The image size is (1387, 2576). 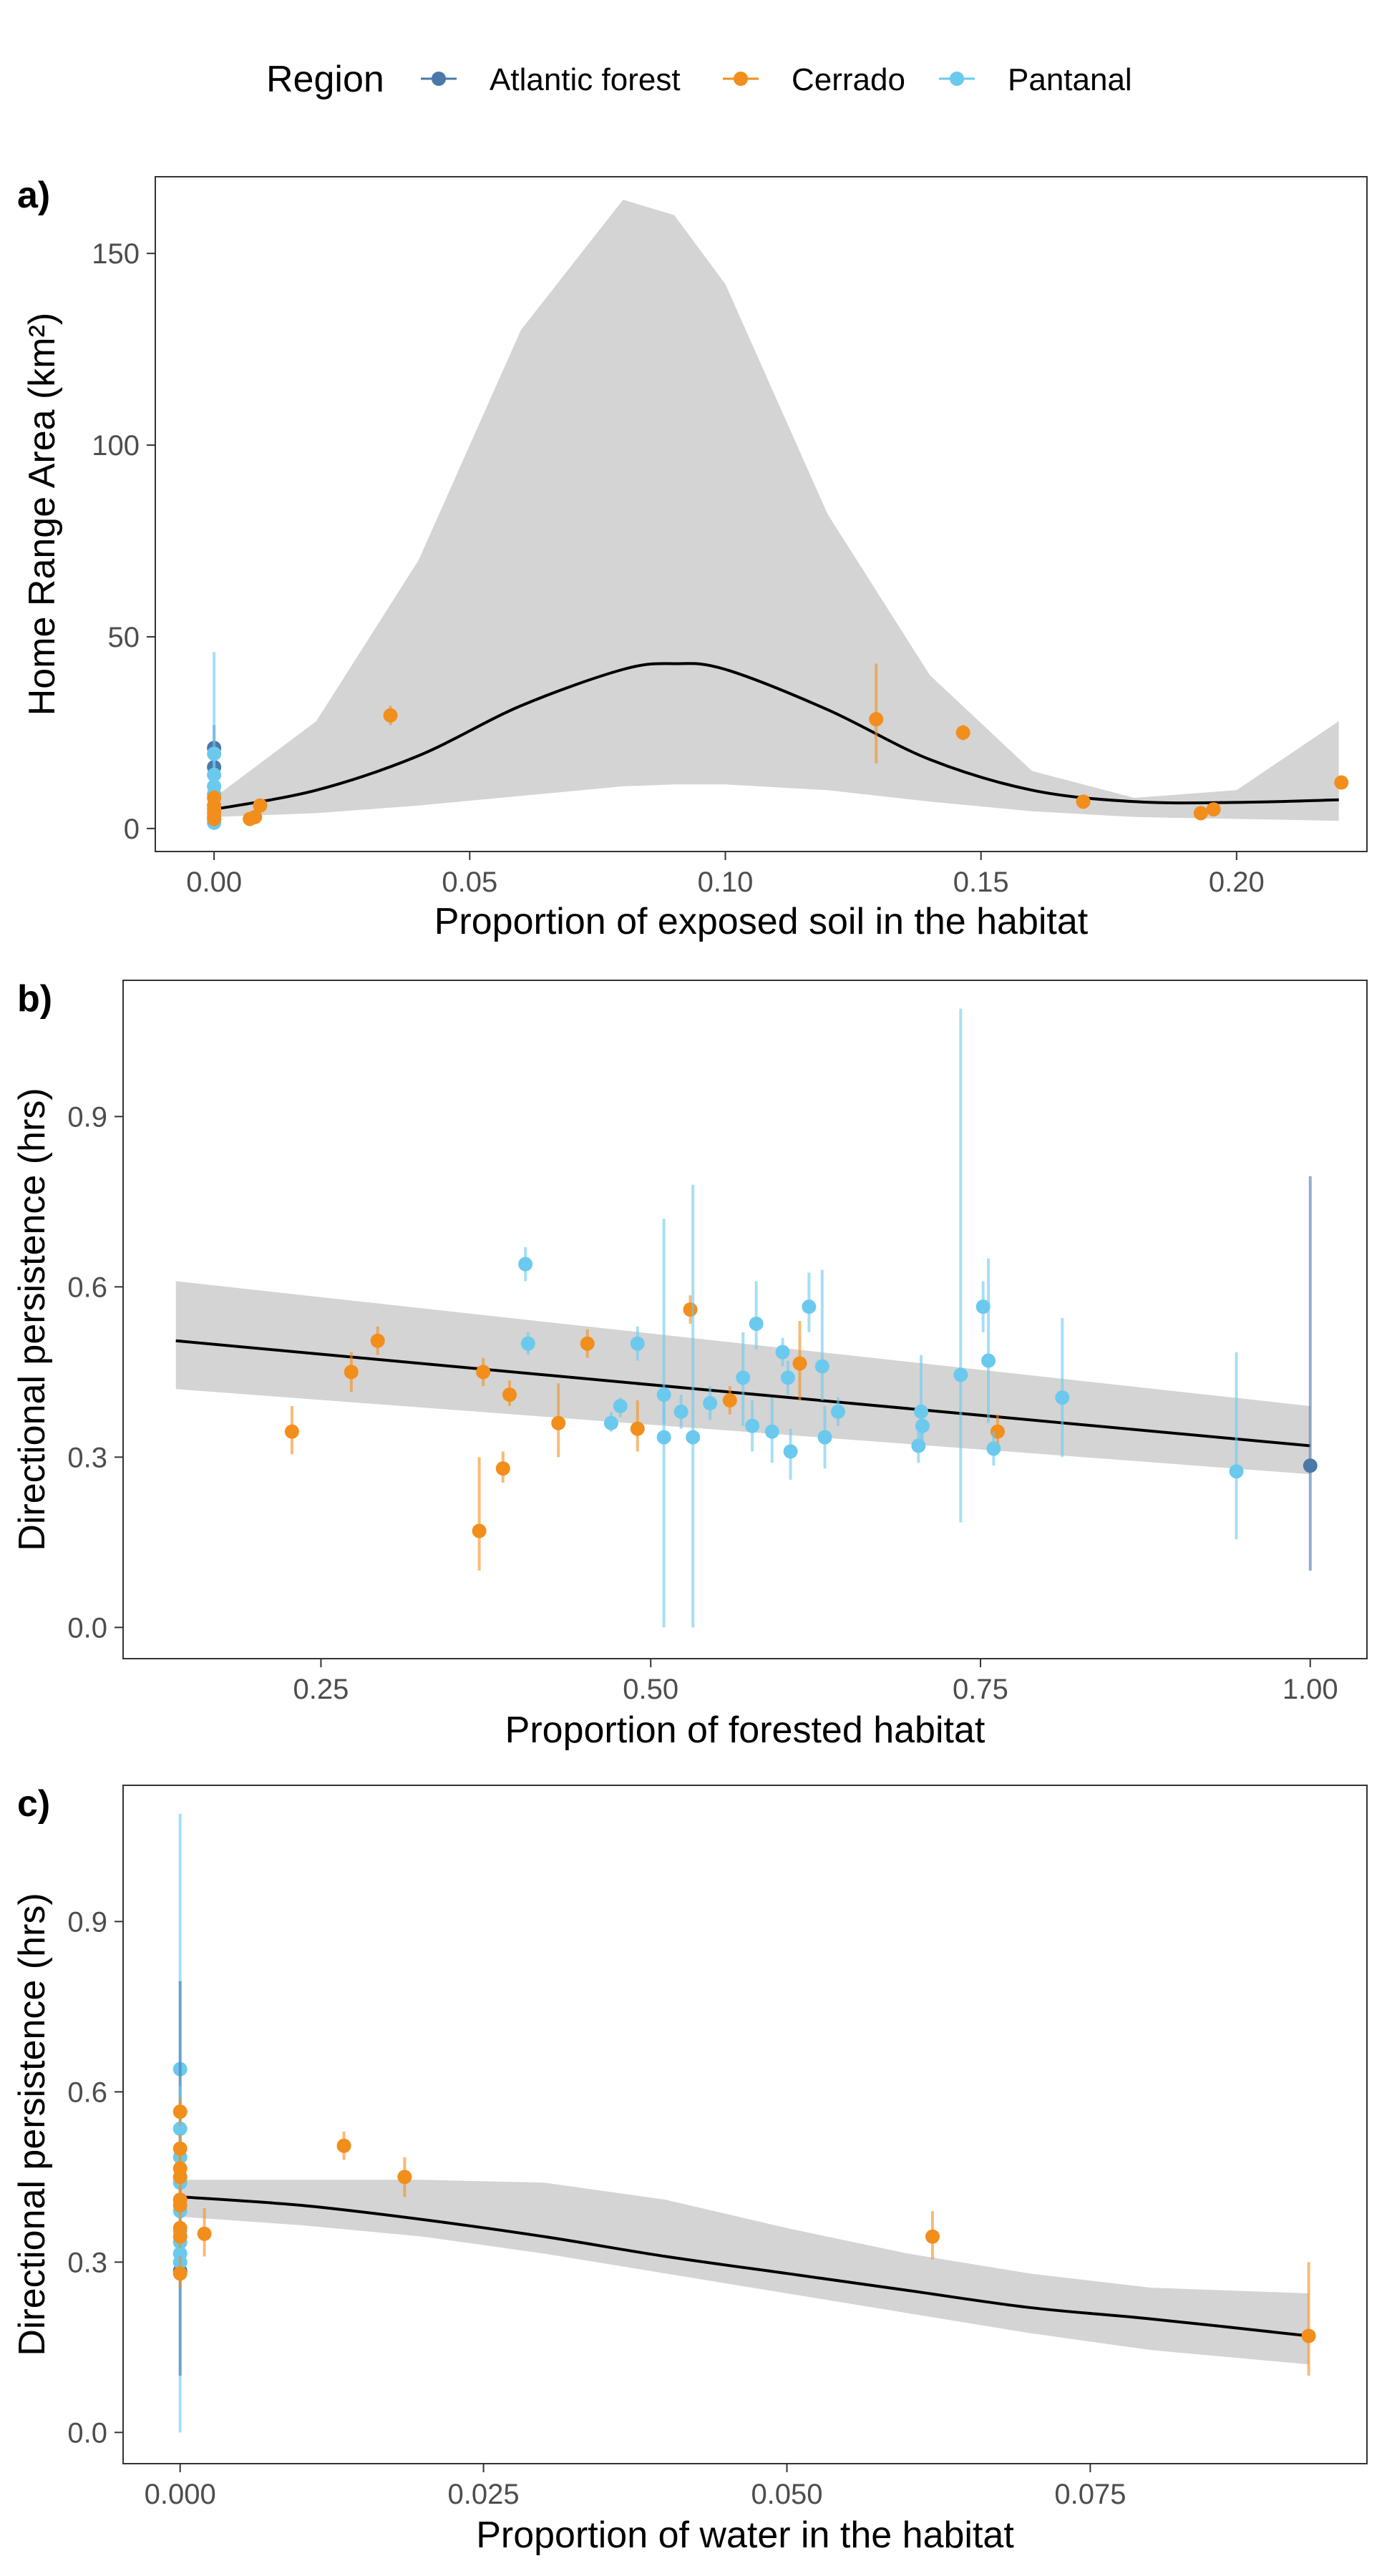 What do you see at coordinates (981, 882) in the screenshot?
I see `x-tick-label: 0.15` at bounding box center [981, 882].